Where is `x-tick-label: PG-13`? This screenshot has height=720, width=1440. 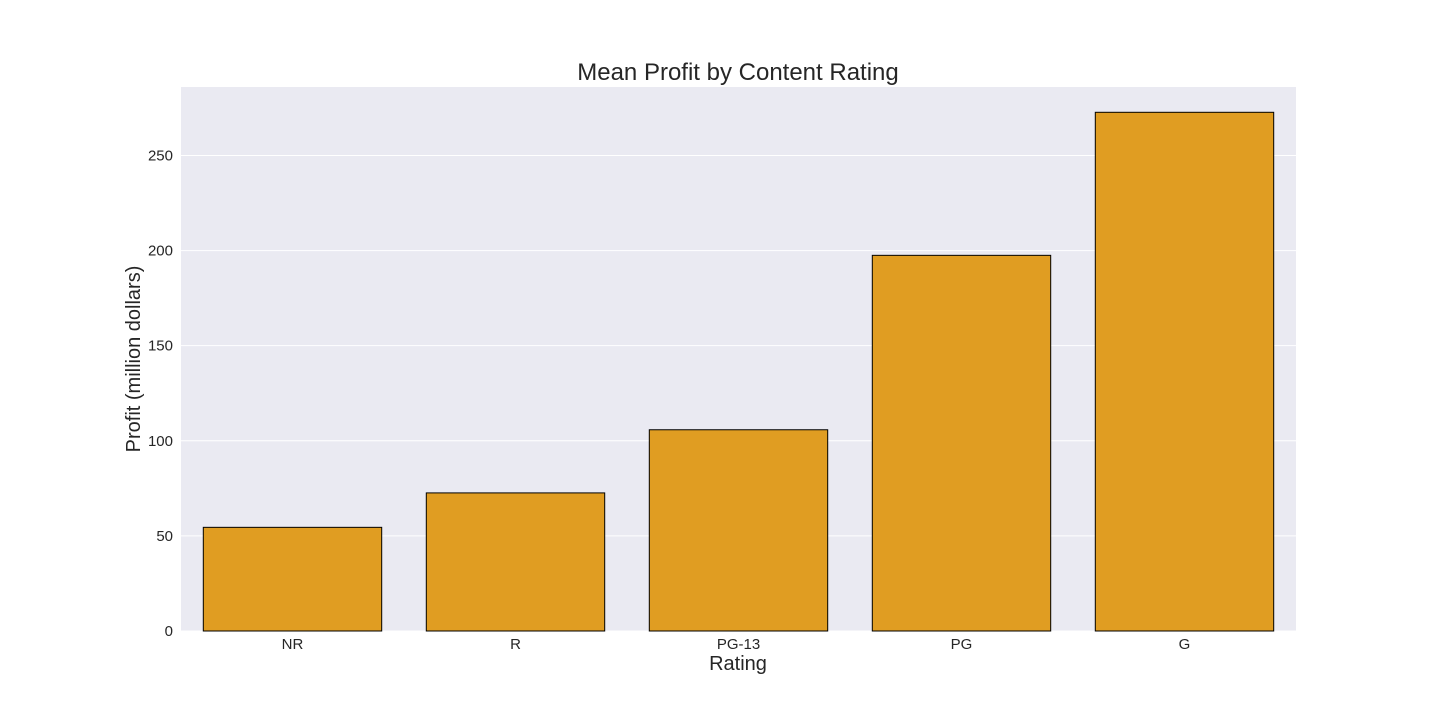
x-tick-label: PG-13 is located at coordinates (738, 644).